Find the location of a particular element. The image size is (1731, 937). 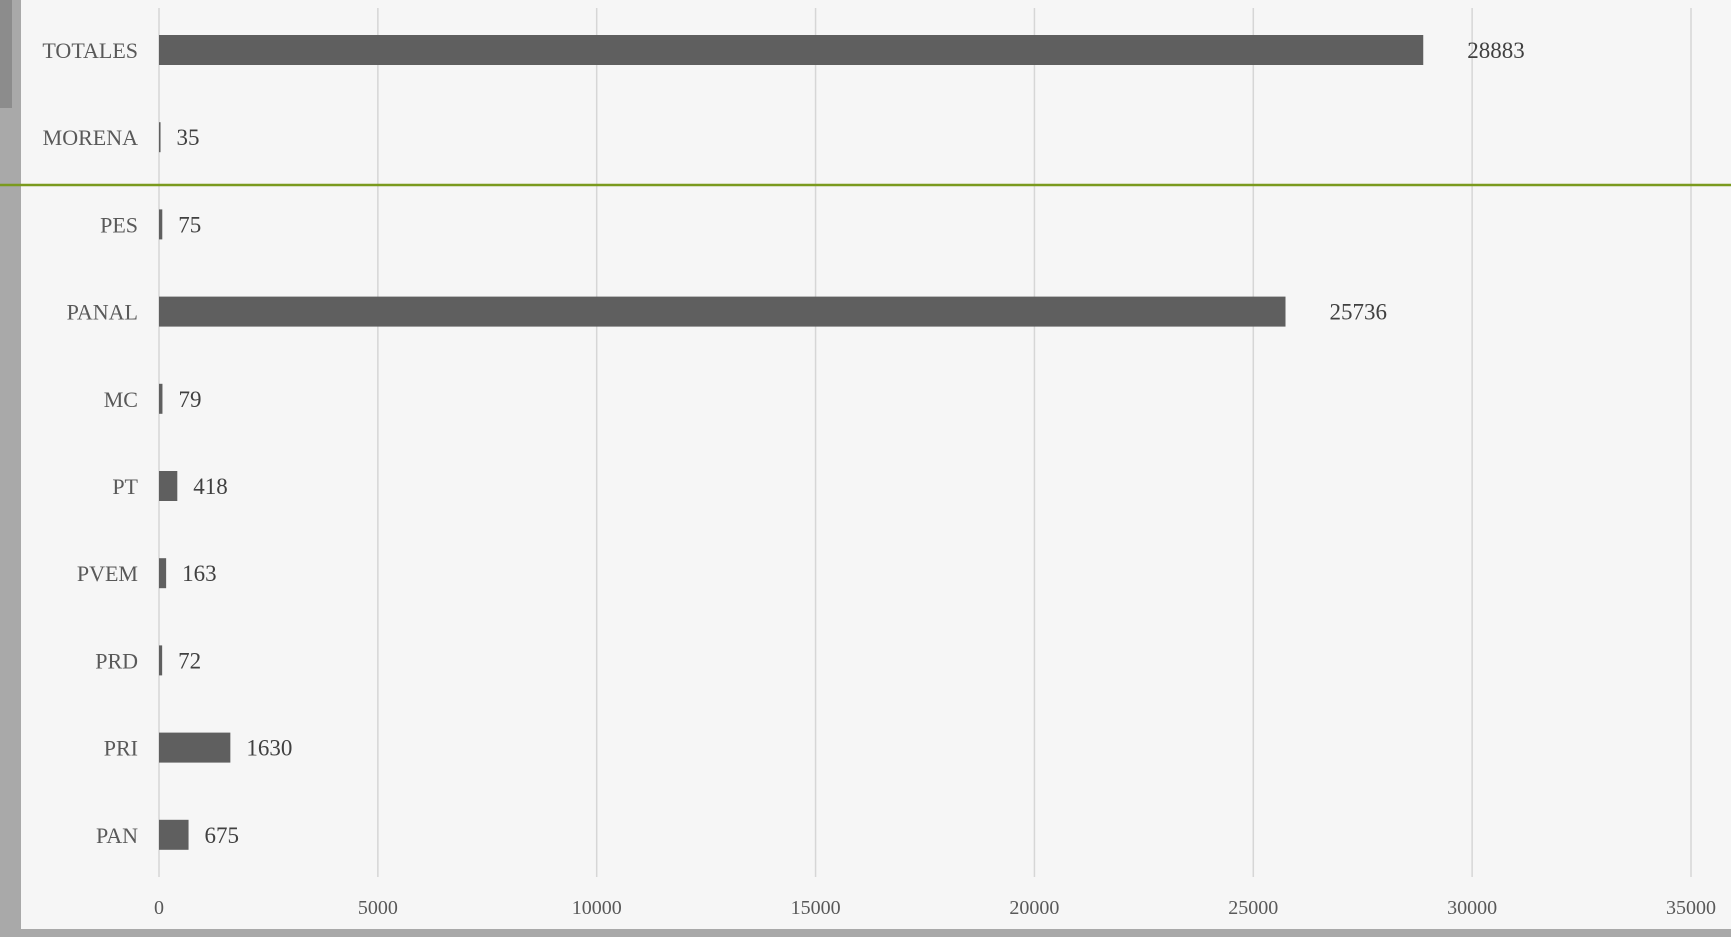

category-label: PT is located at coordinates (125, 486).